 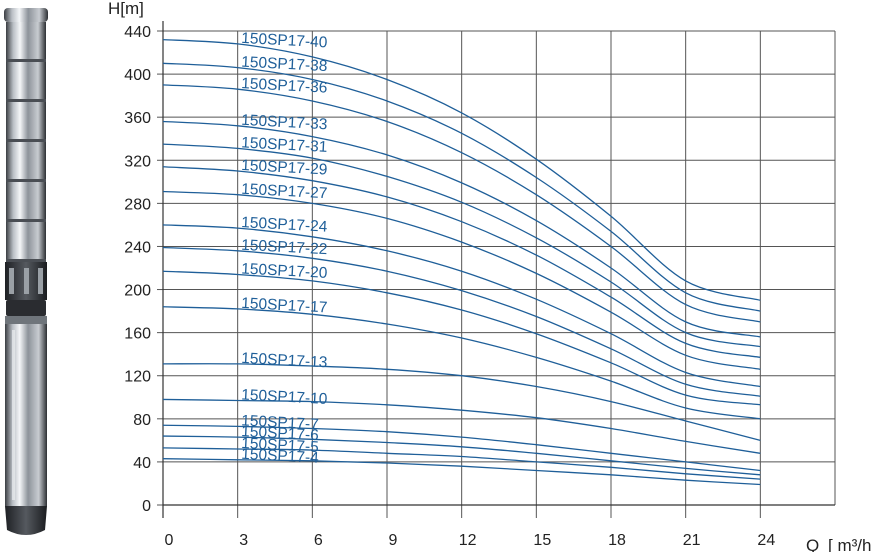 I want to click on y-tick-label: 80, so click(x=142, y=420).